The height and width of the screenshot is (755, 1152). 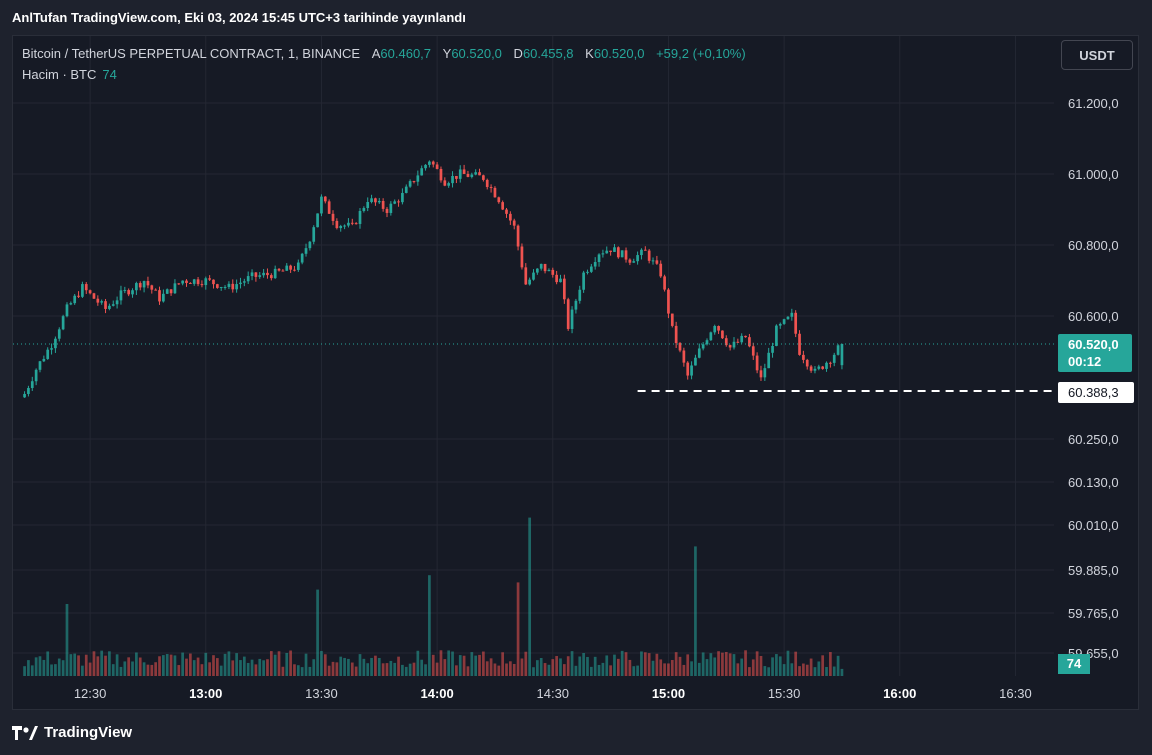 What do you see at coordinates (376, 53) in the screenshot?
I see `open-label: A` at bounding box center [376, 53].